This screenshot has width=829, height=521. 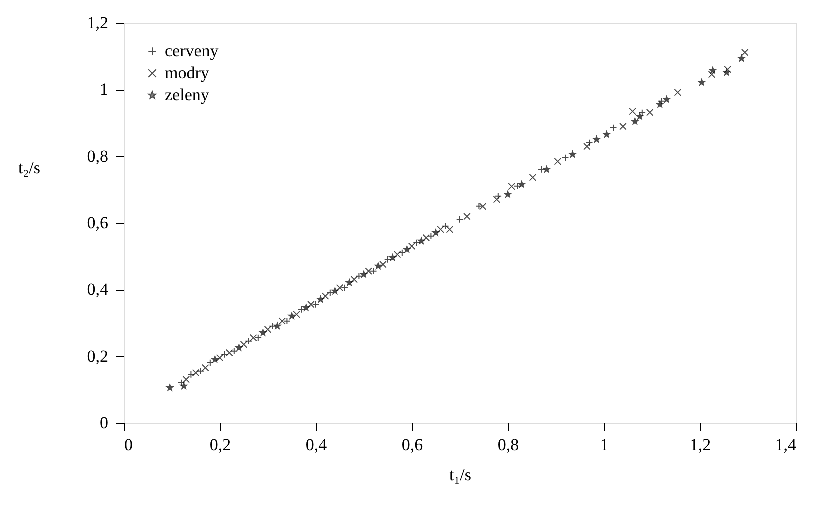 What do you see at coordinates (317, 445) in the screenshot?
I see `x-tick-label: 0,4` at bounding box center [317, 445].